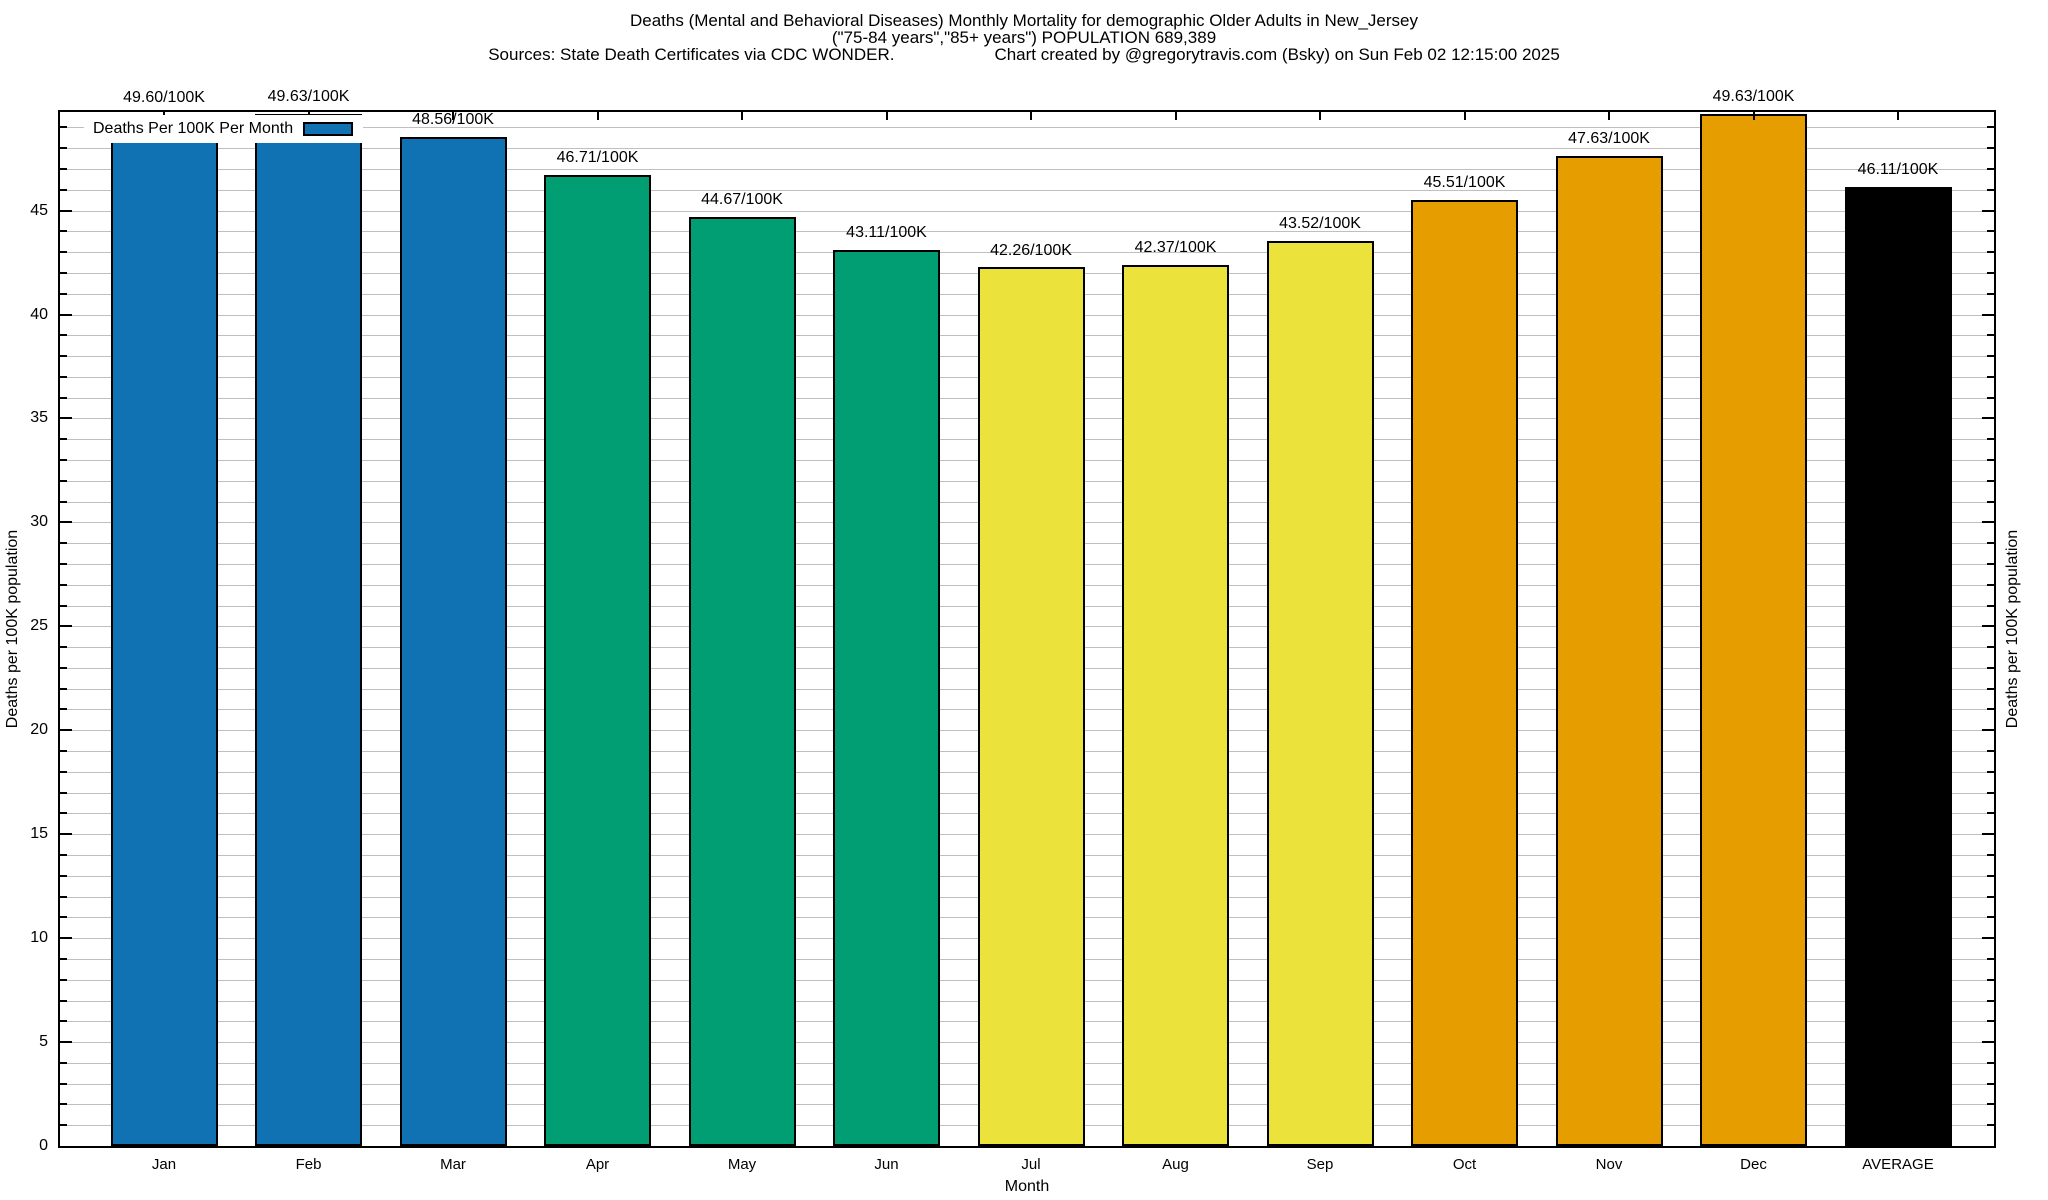 The height and width of the screenshot is (1200, 2048). What do you see at coordinates (1753, 630) in the screenshot?
I see `bar-dec` at bounding box center [1753, 630].